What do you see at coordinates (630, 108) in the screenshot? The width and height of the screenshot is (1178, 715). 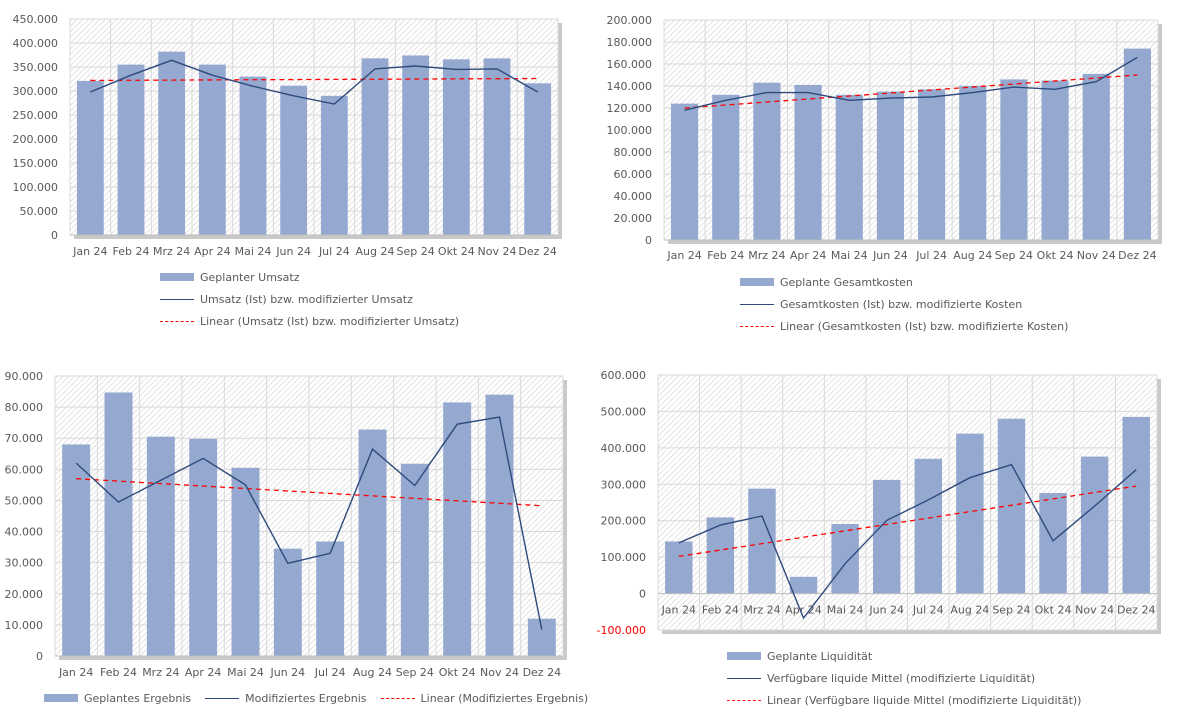 I see `y-tick-label: 120.000` at bounding box center [630, 108].